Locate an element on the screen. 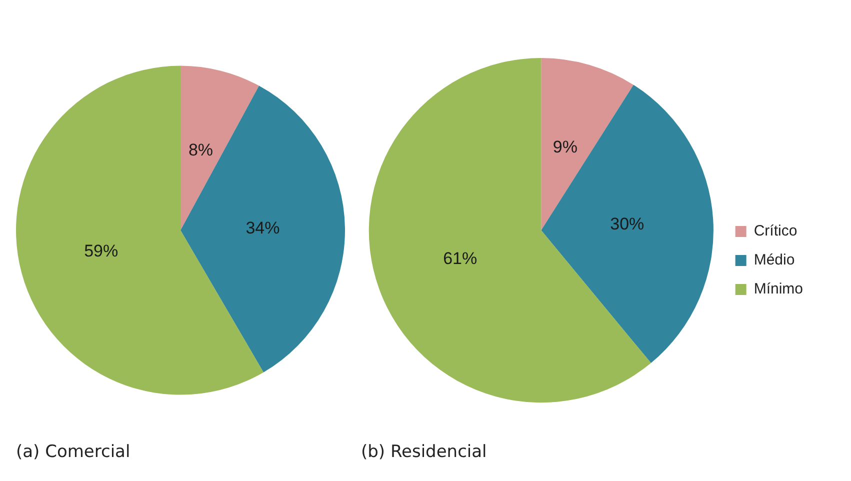 This screenshot has height=481, width=851. legend-label: Crítico is located at coordinates (776, 231).